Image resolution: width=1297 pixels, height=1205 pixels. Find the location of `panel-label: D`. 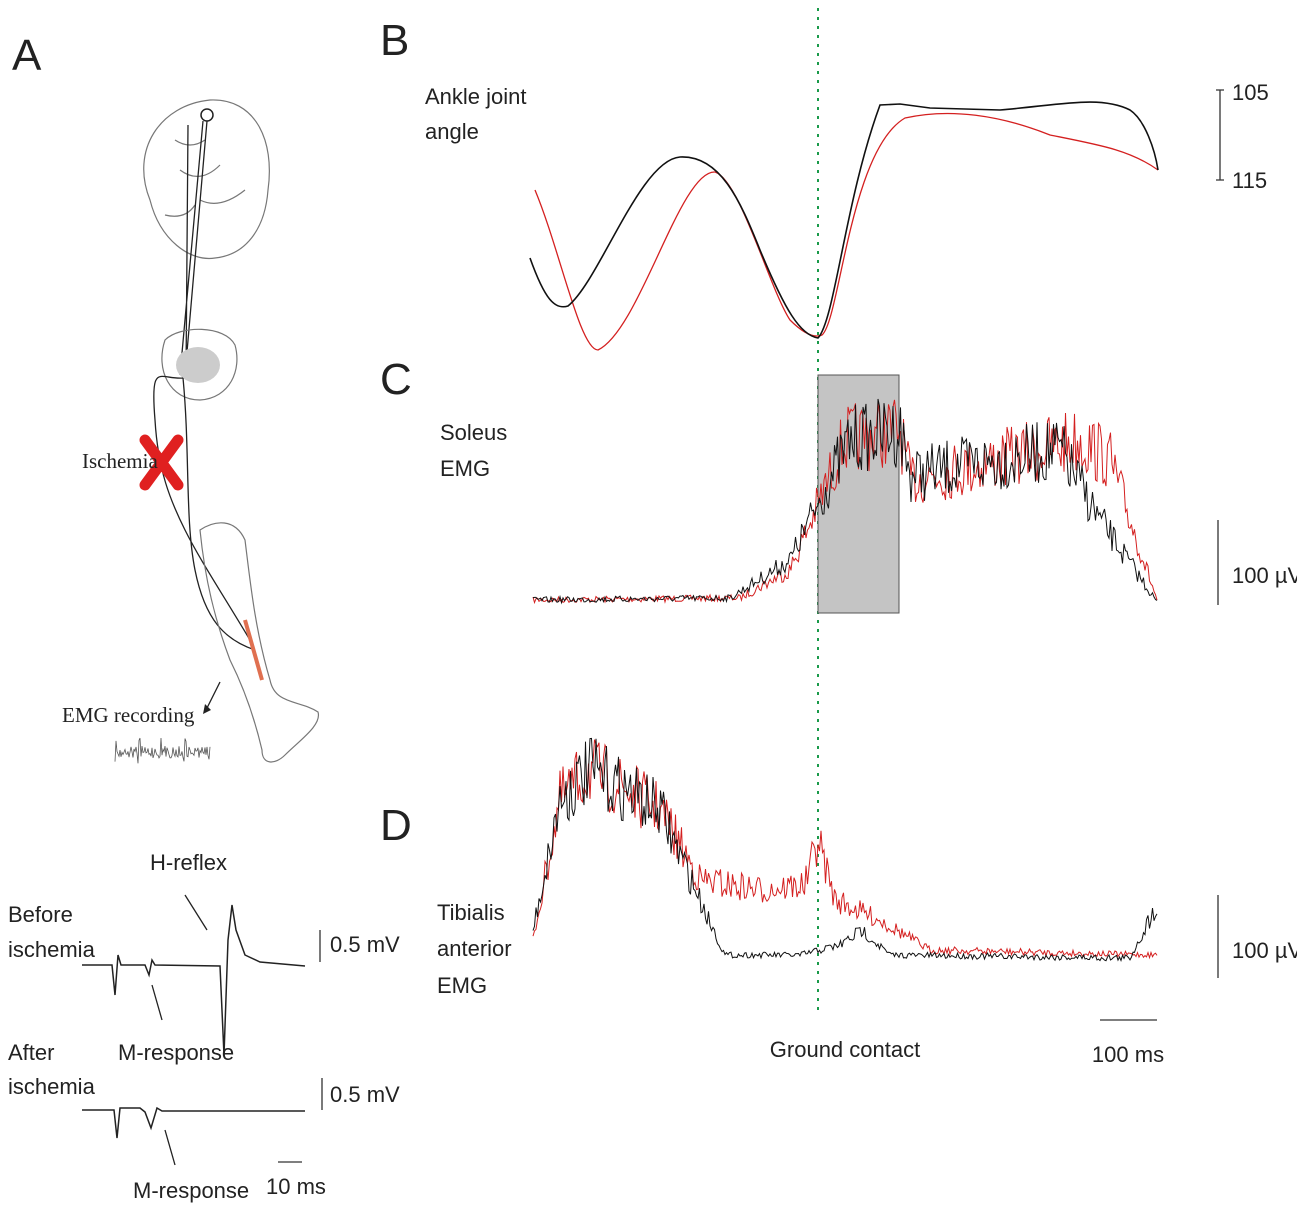

panel-label: D is located at coordinates (396, 825).